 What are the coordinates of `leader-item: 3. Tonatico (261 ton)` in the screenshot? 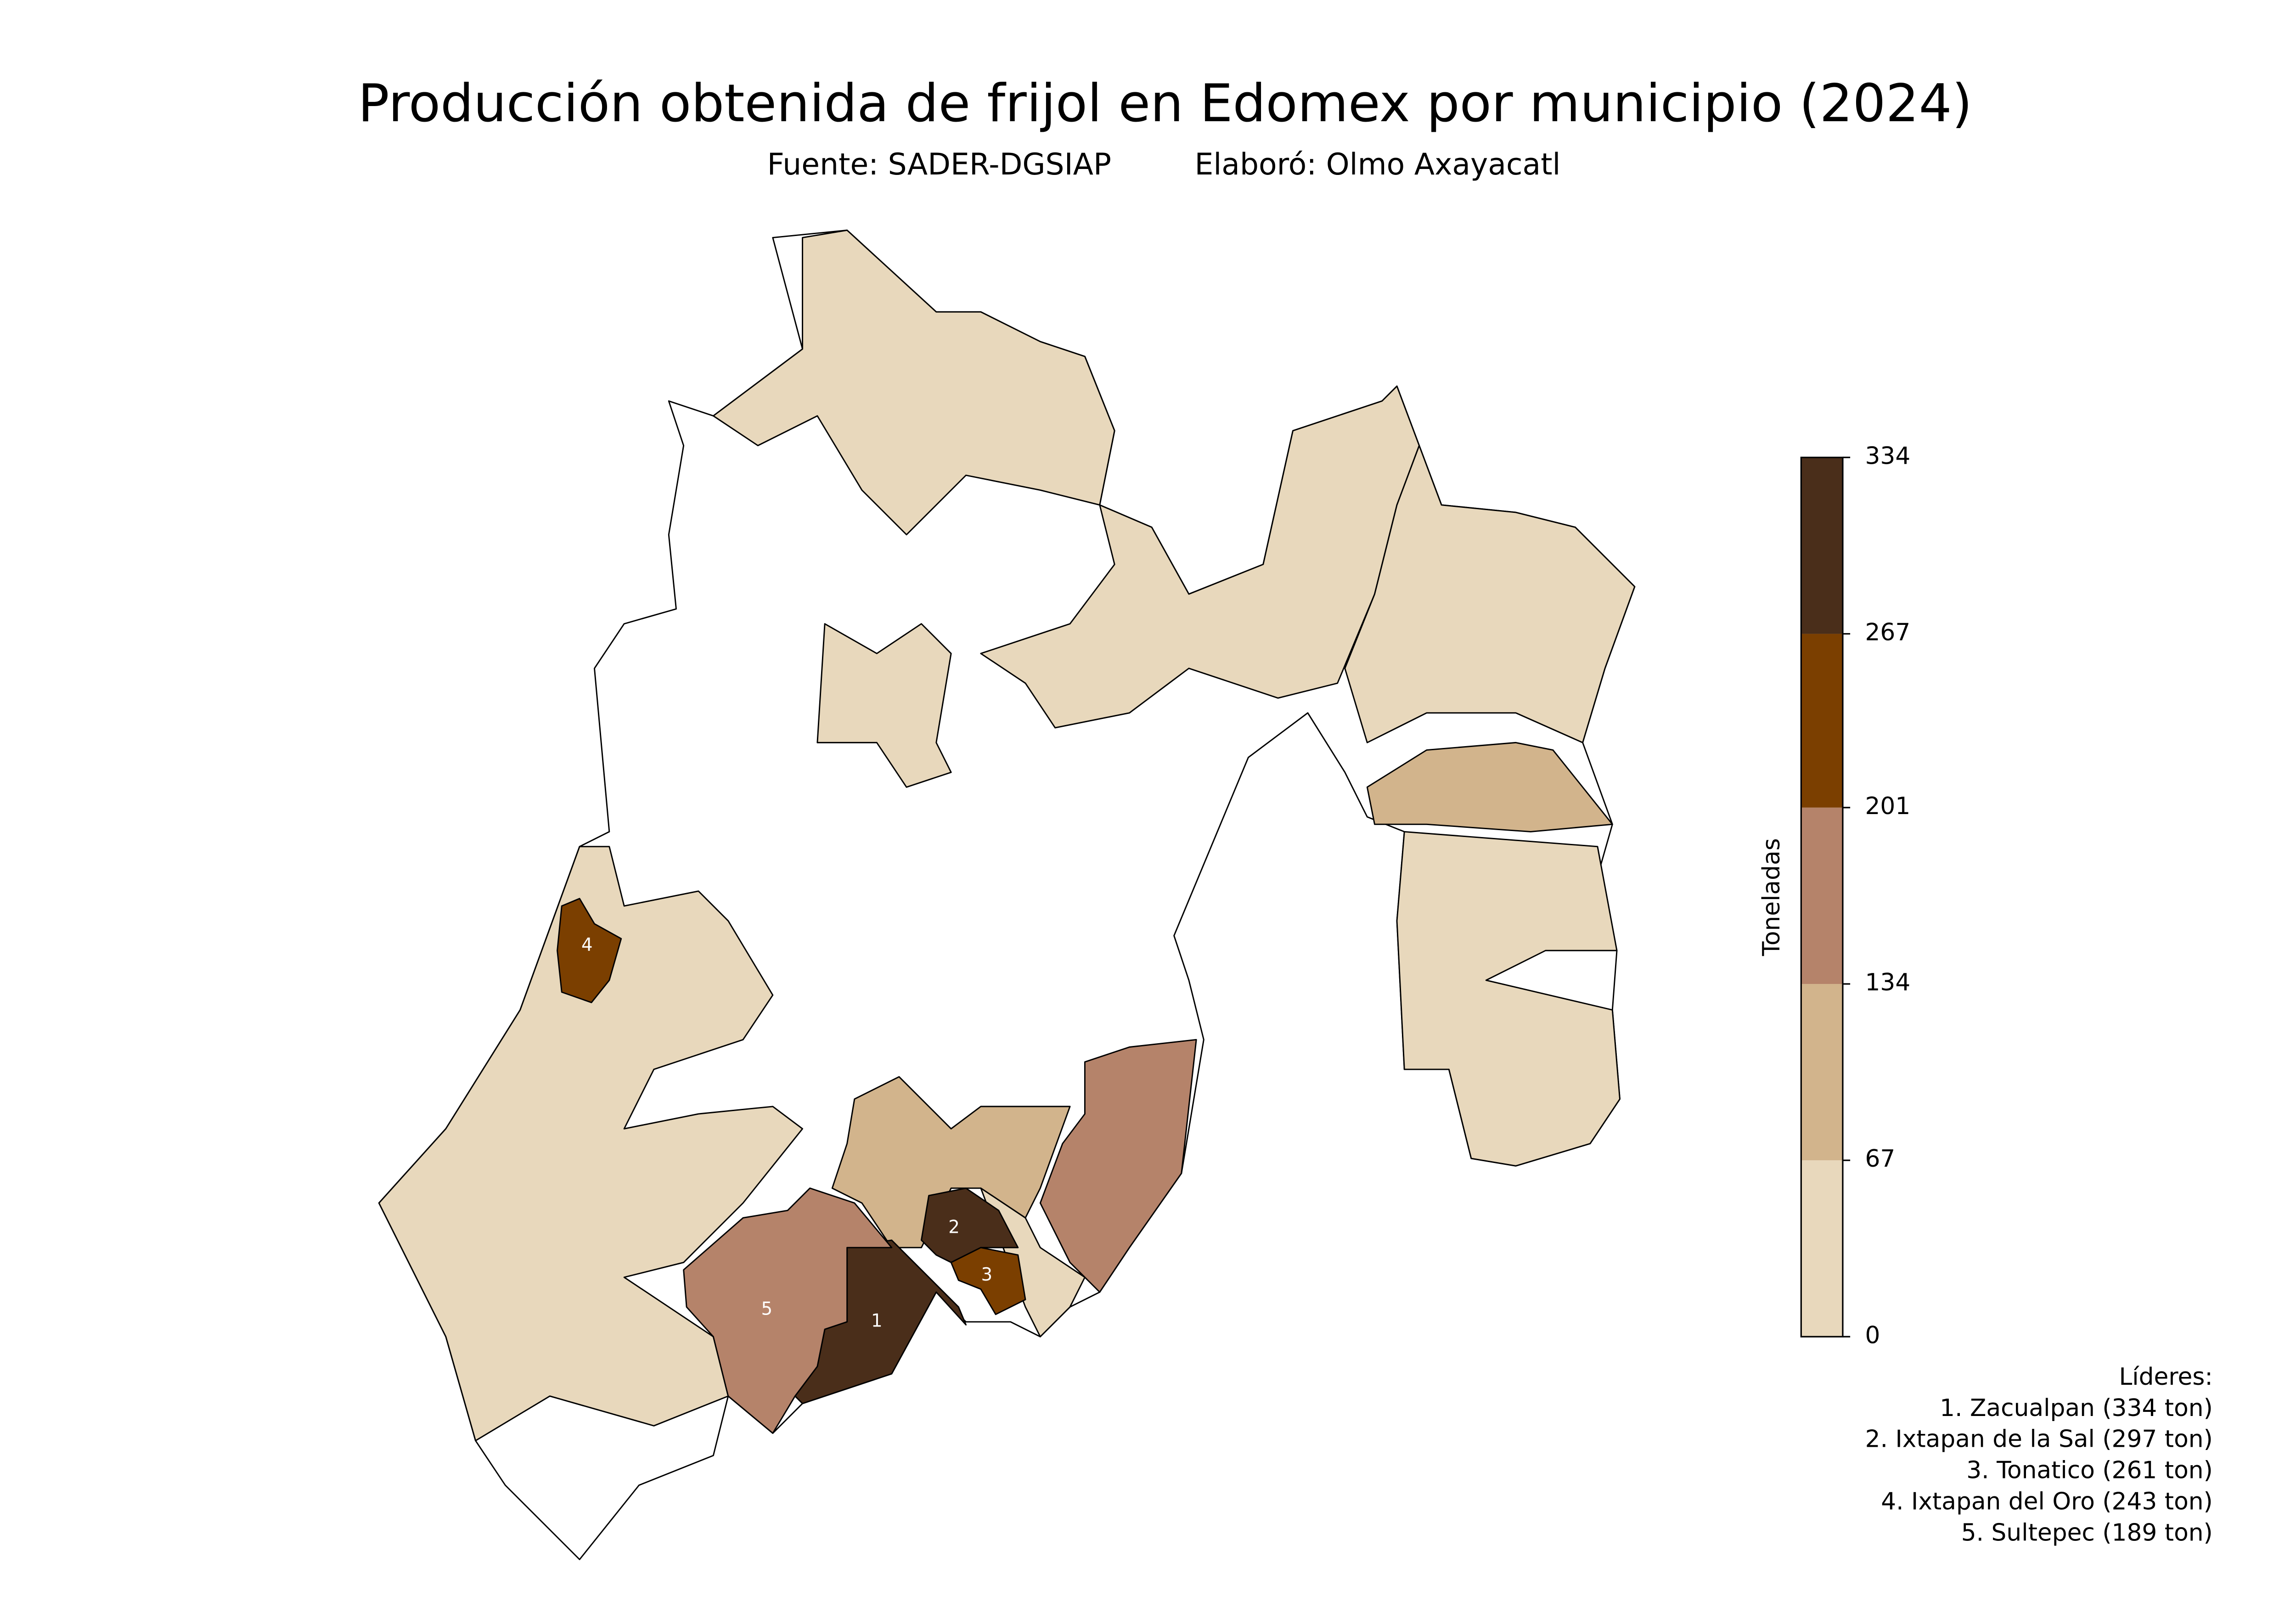 It's located at (2089, 1470).